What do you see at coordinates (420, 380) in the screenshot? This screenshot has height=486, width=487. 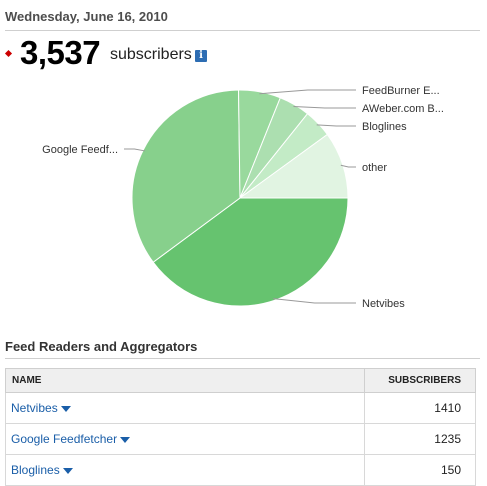 I see `column-header-subscribers: SUBSCRIBERS` at bounding box center [420, 380].